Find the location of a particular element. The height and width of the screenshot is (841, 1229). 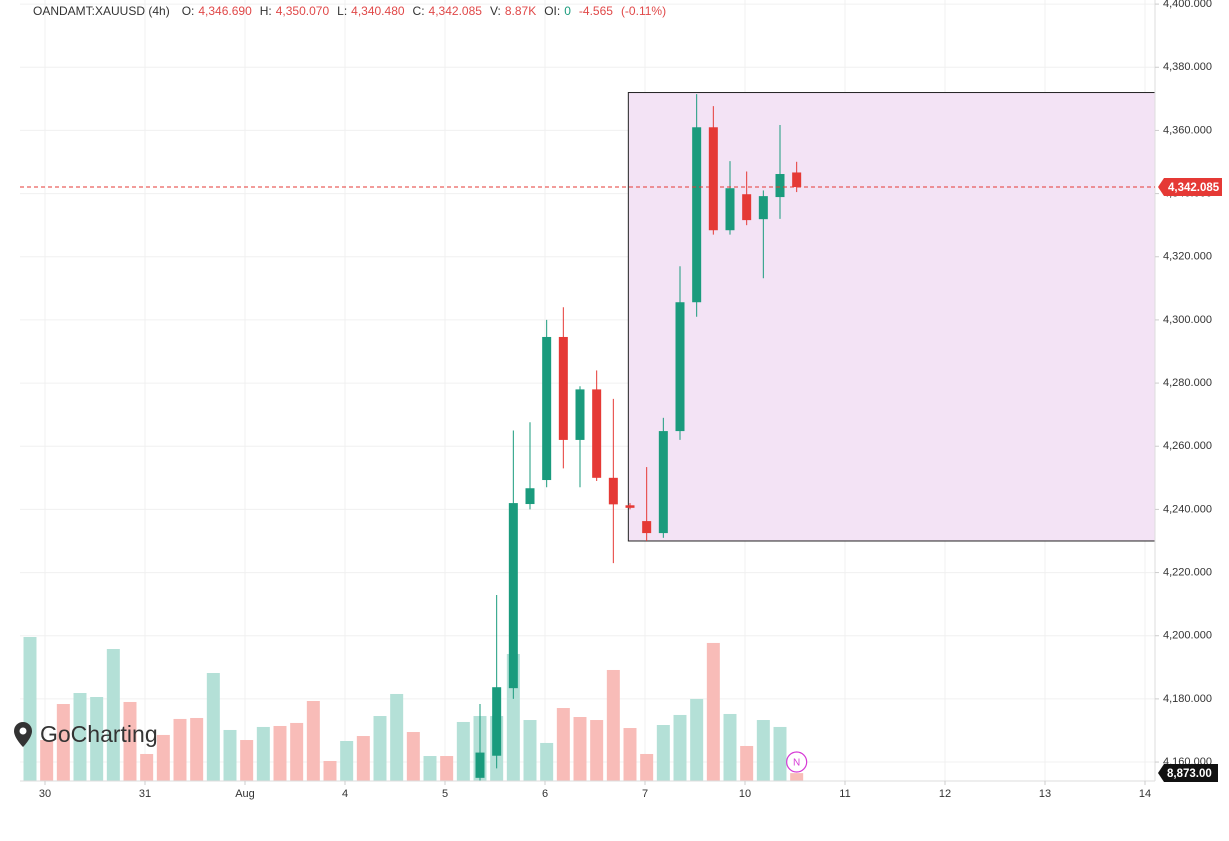

field-label: O: is located at coordinates (188, 11).